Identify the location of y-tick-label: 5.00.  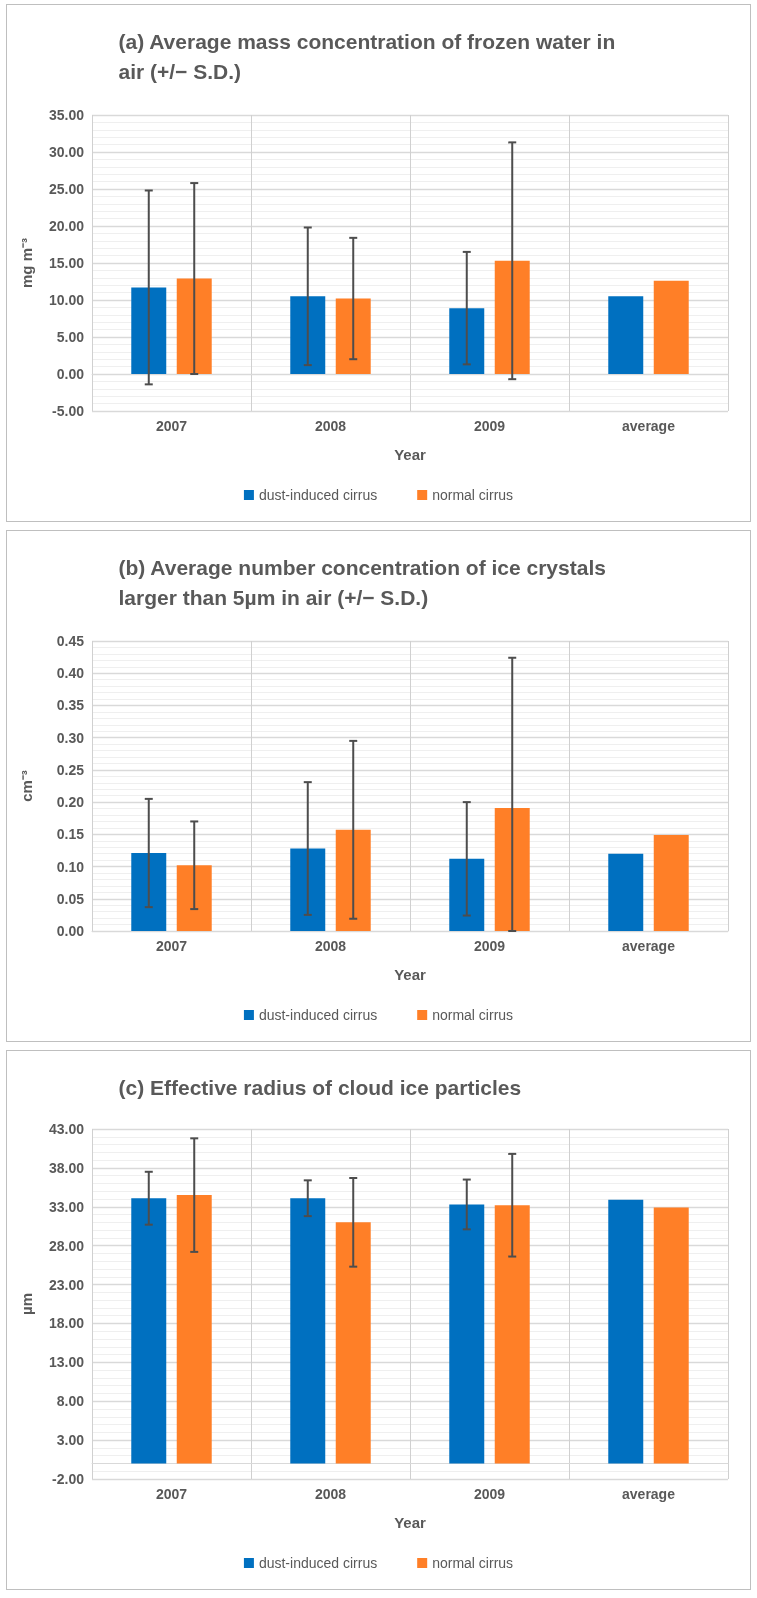
(70, 337).